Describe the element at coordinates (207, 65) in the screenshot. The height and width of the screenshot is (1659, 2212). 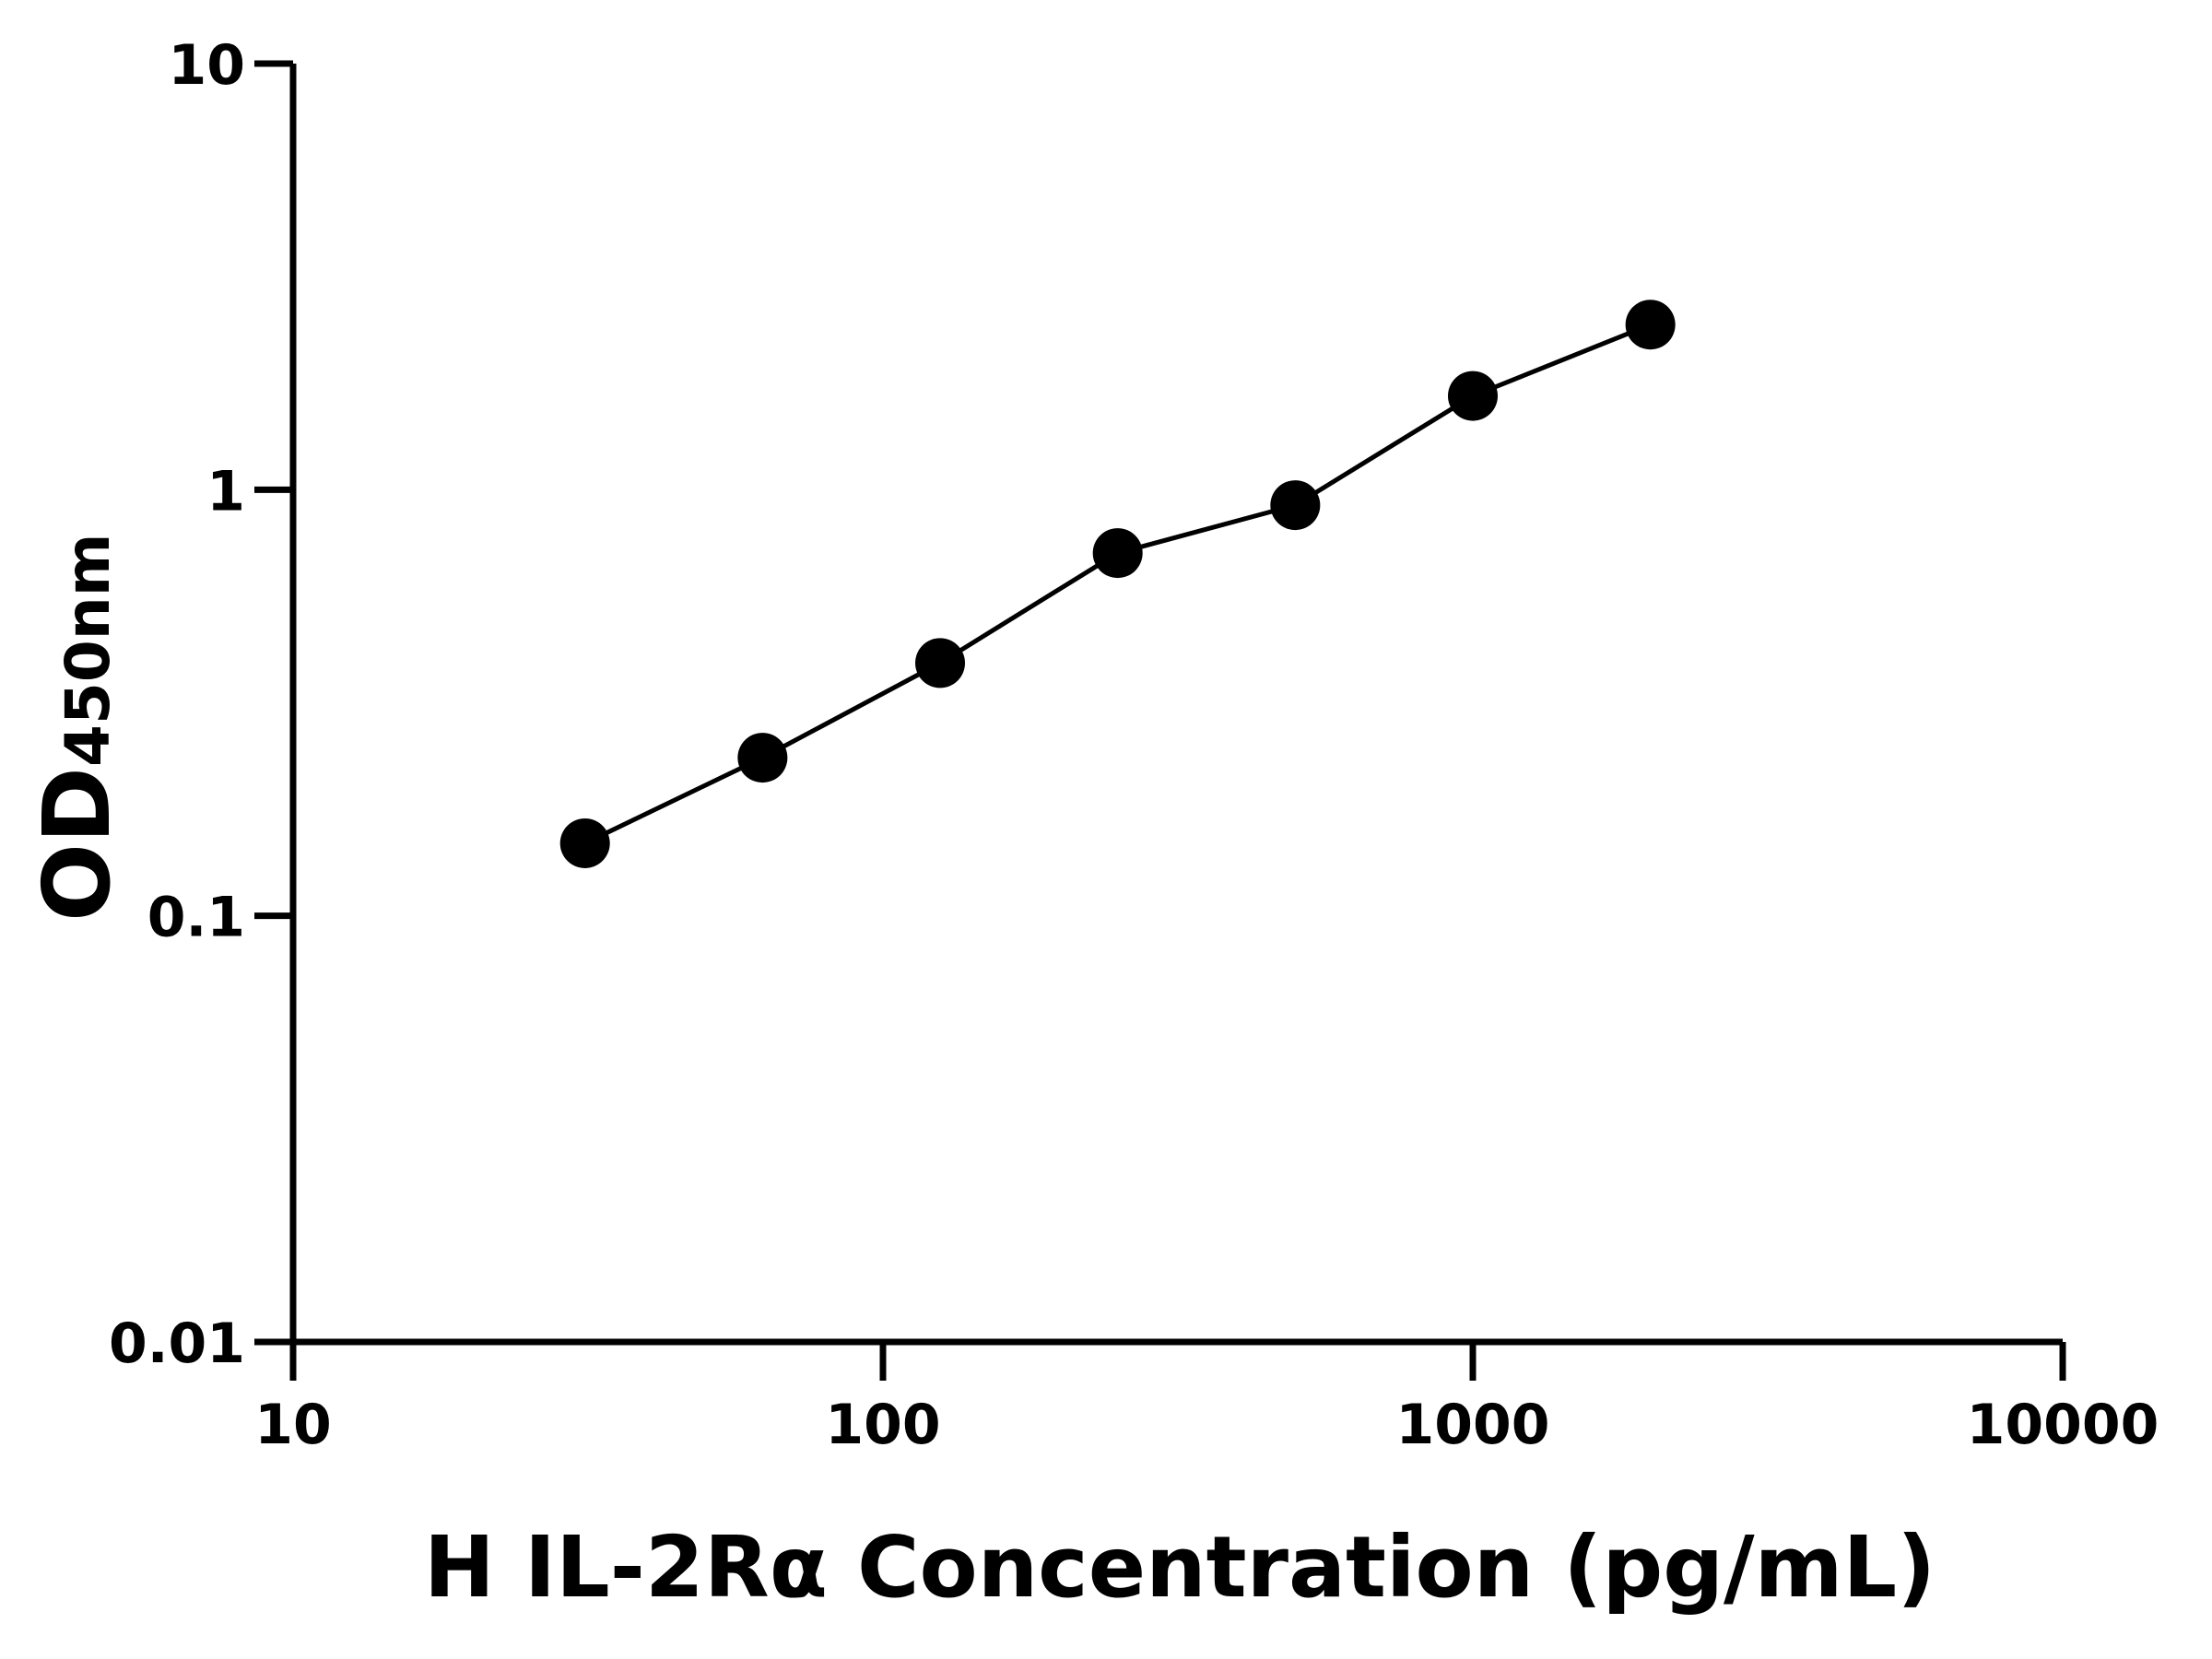
I see `y-tick-label: 10` at that location.